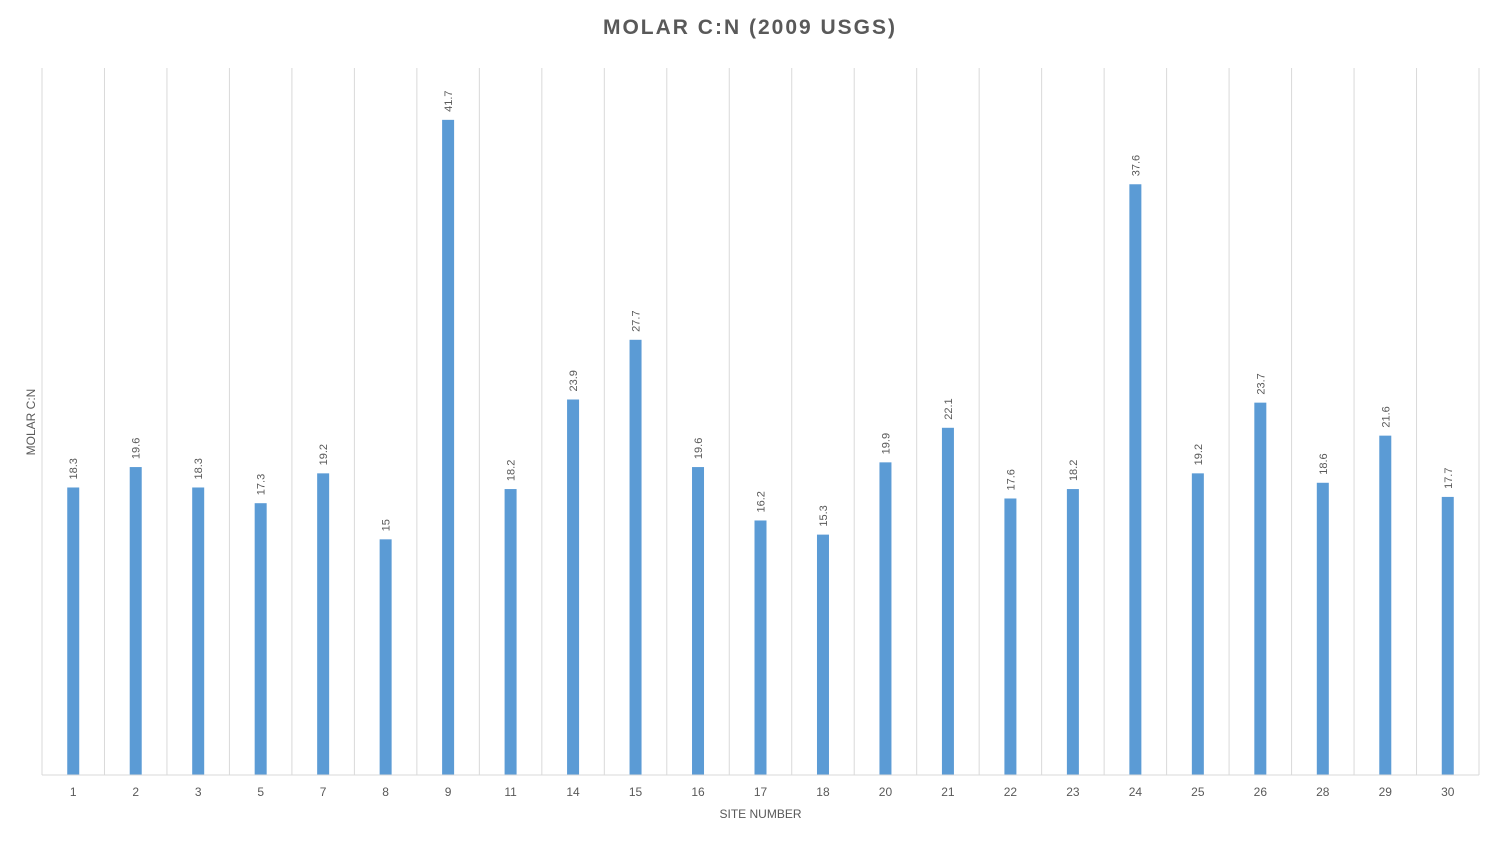  Describe the element at coordinates (1261, 792) in the screenshot. I see `x-tick-label: 26` at that location.